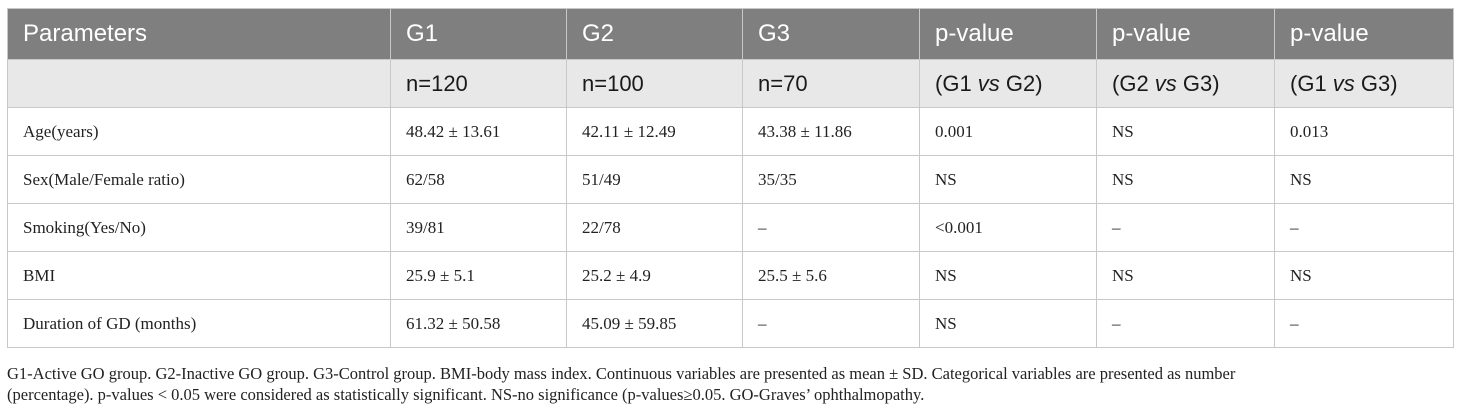 This screenshot has height=412, width=1460. What do you see at coordinates (1185, 34) in the screenshot?
I see `header-pvalue-g2-g3: p-value` at bounding box center [1185, 34].